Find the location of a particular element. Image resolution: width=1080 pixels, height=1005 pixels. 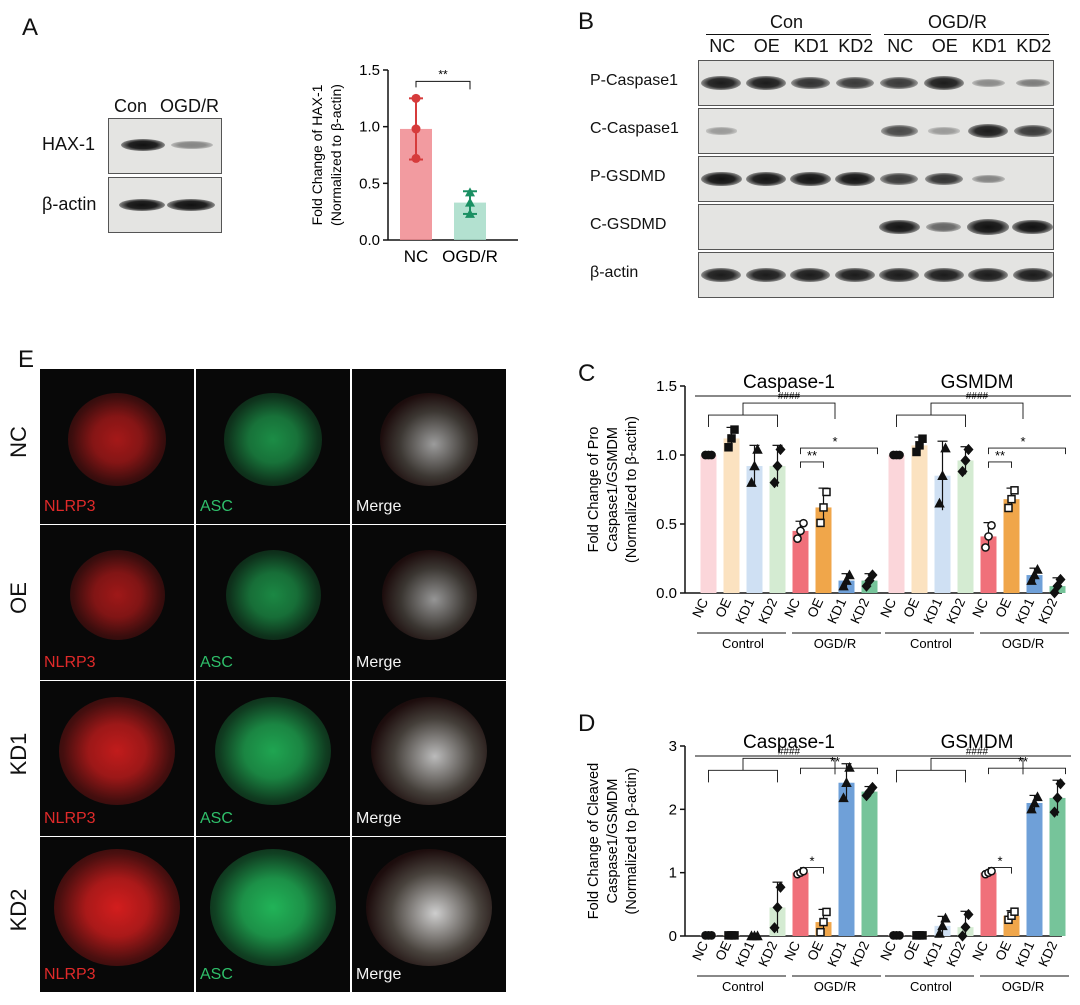

y-axis-label: Caspase1/GSMDM is located at coordinates (613, 489).